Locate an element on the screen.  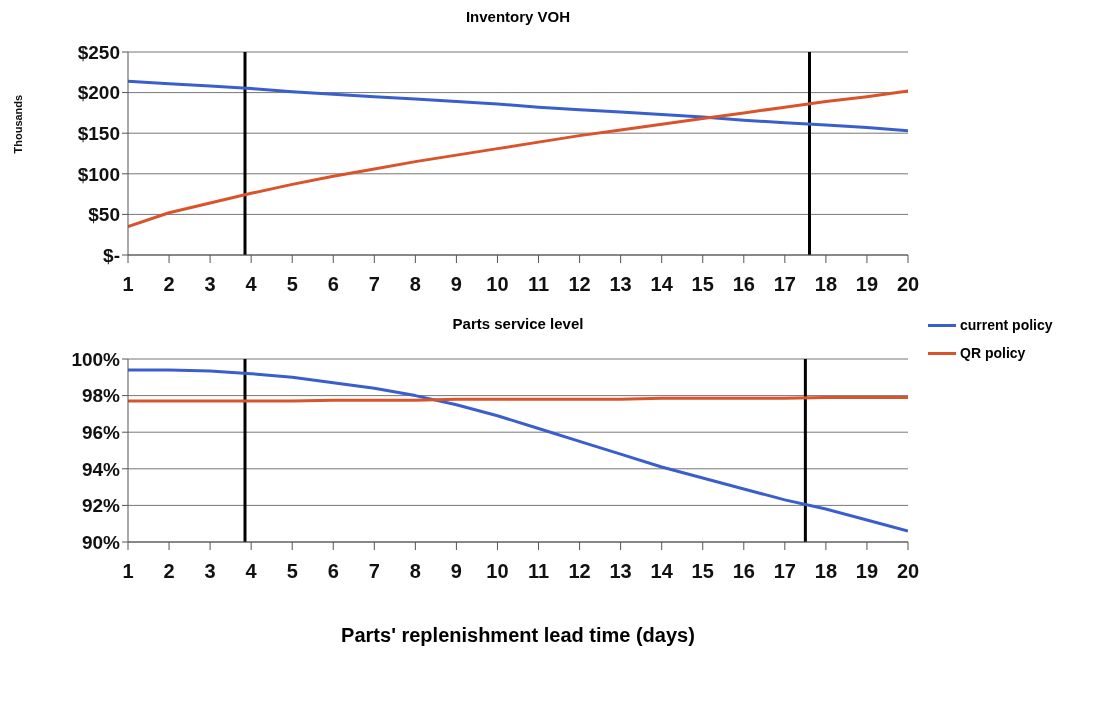
legend-label: QR policy is located at coordinates (993, 353).